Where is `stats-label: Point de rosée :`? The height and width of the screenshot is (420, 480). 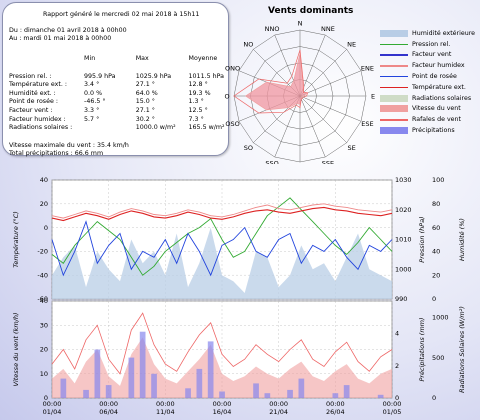 stats-label: Point de rosée : is located at coordinates (33, 102).